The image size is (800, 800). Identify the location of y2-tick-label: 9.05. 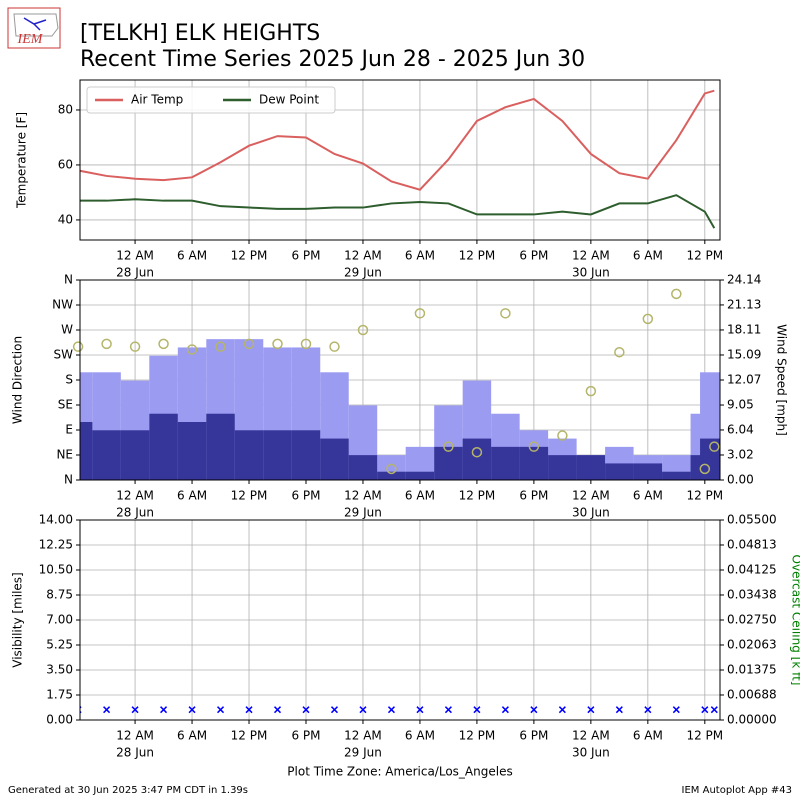
(740, 405).